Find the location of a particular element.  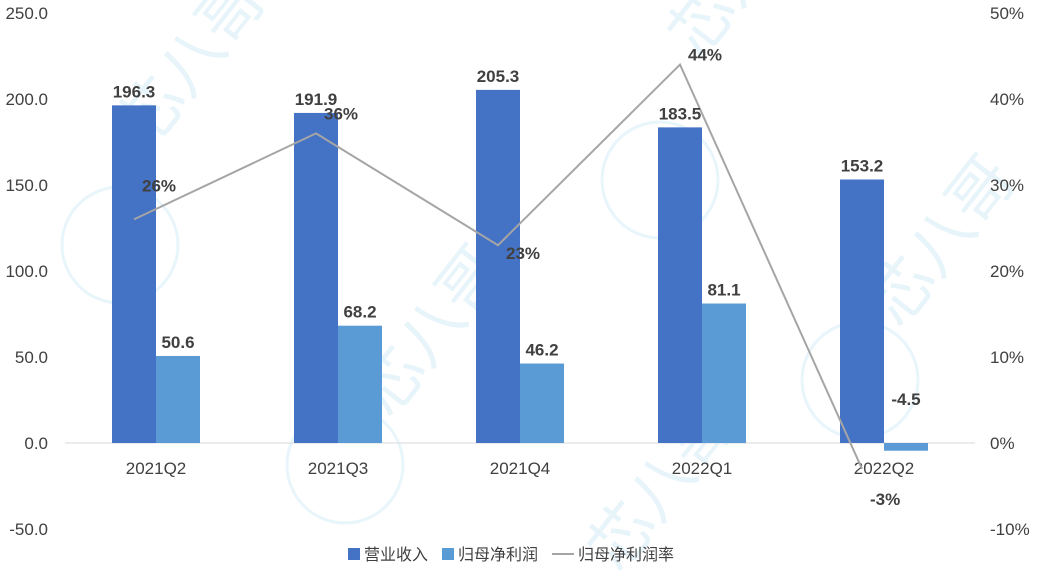

bar-value-label: 68.2 is located at coordinates (359, 312).